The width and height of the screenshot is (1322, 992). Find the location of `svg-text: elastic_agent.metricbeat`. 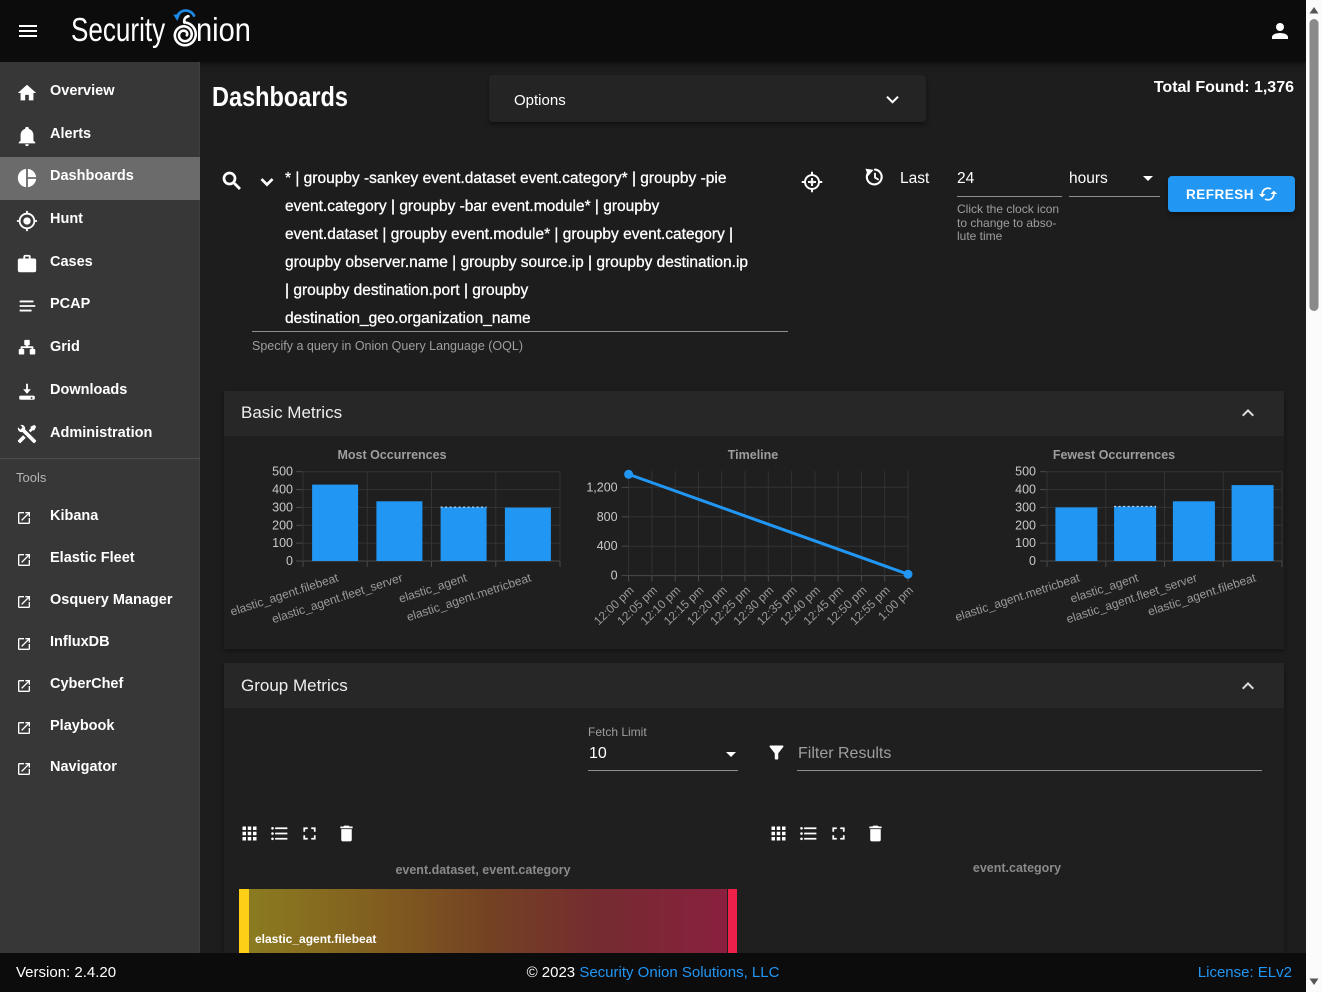

svg-text: elastic_agent.metricbeat is located at coordinates (1017, 597).